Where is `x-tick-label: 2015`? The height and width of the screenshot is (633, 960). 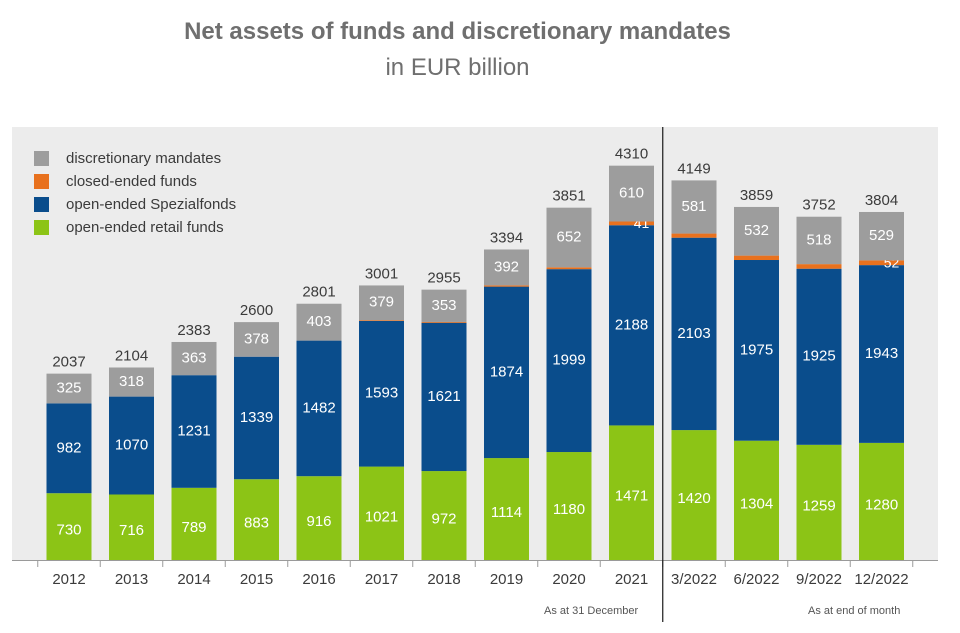
x-tick-label: 2015 is located at coordinates (256, 579).